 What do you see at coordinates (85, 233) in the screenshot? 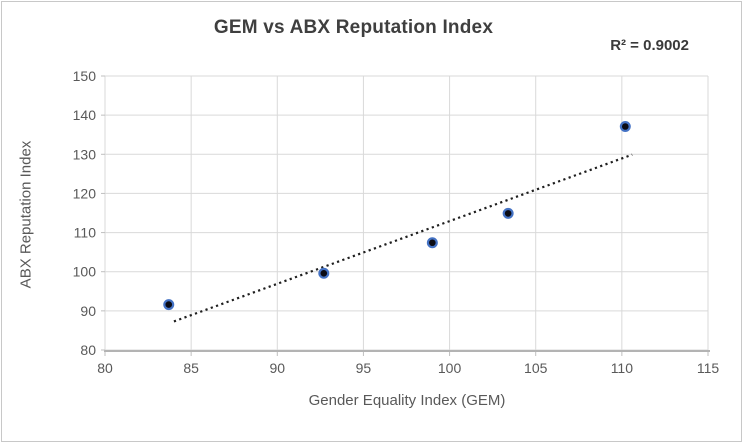
I see `y-tick-label: 110` at bounding box center [85, 233].